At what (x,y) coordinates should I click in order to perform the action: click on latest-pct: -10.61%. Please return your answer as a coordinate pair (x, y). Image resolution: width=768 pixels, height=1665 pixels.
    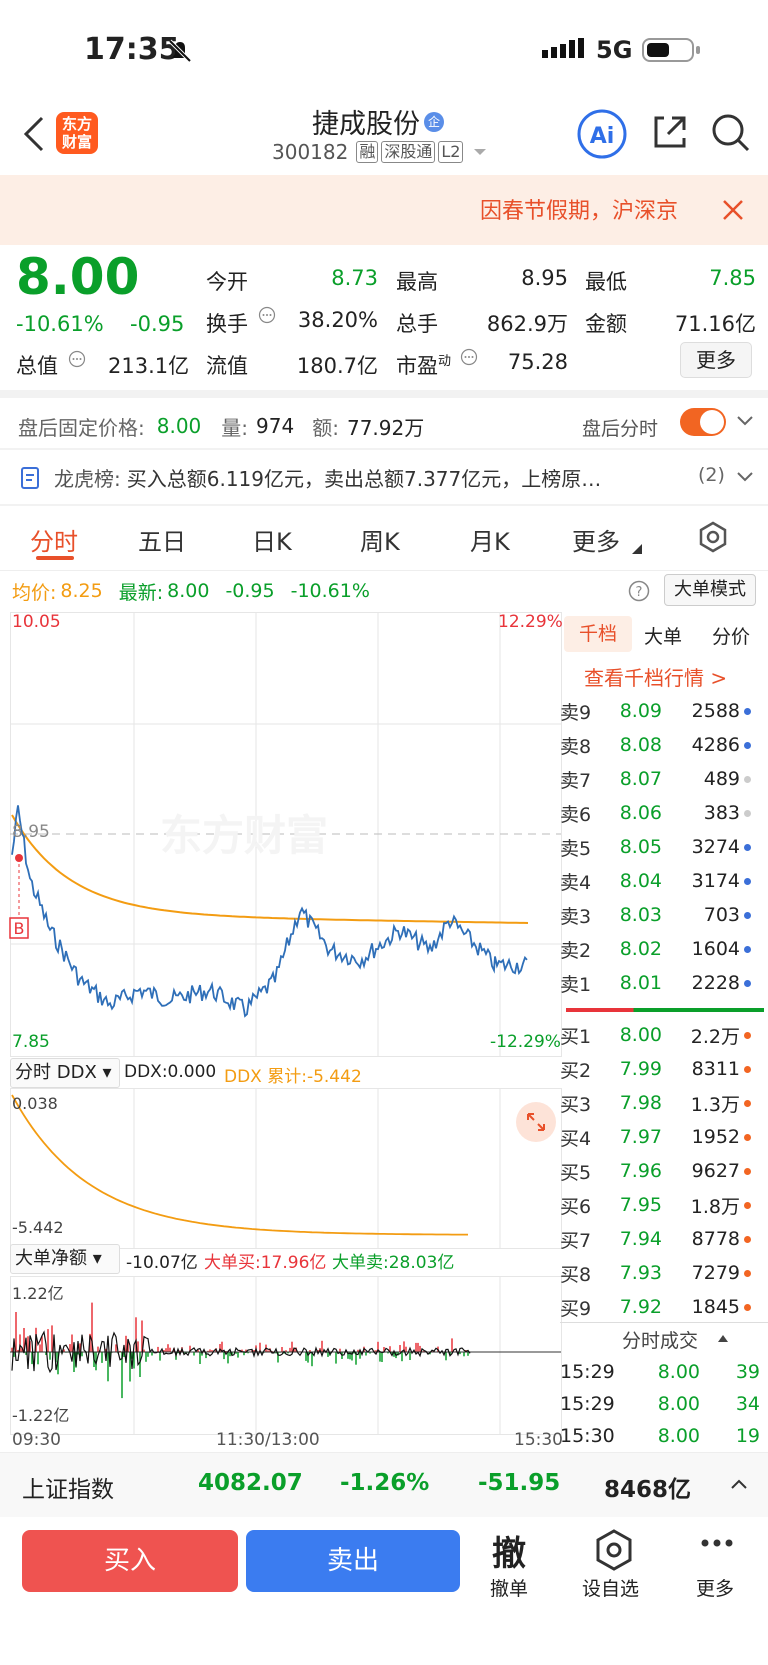
    Looking at the image, I should click on (330, 591).